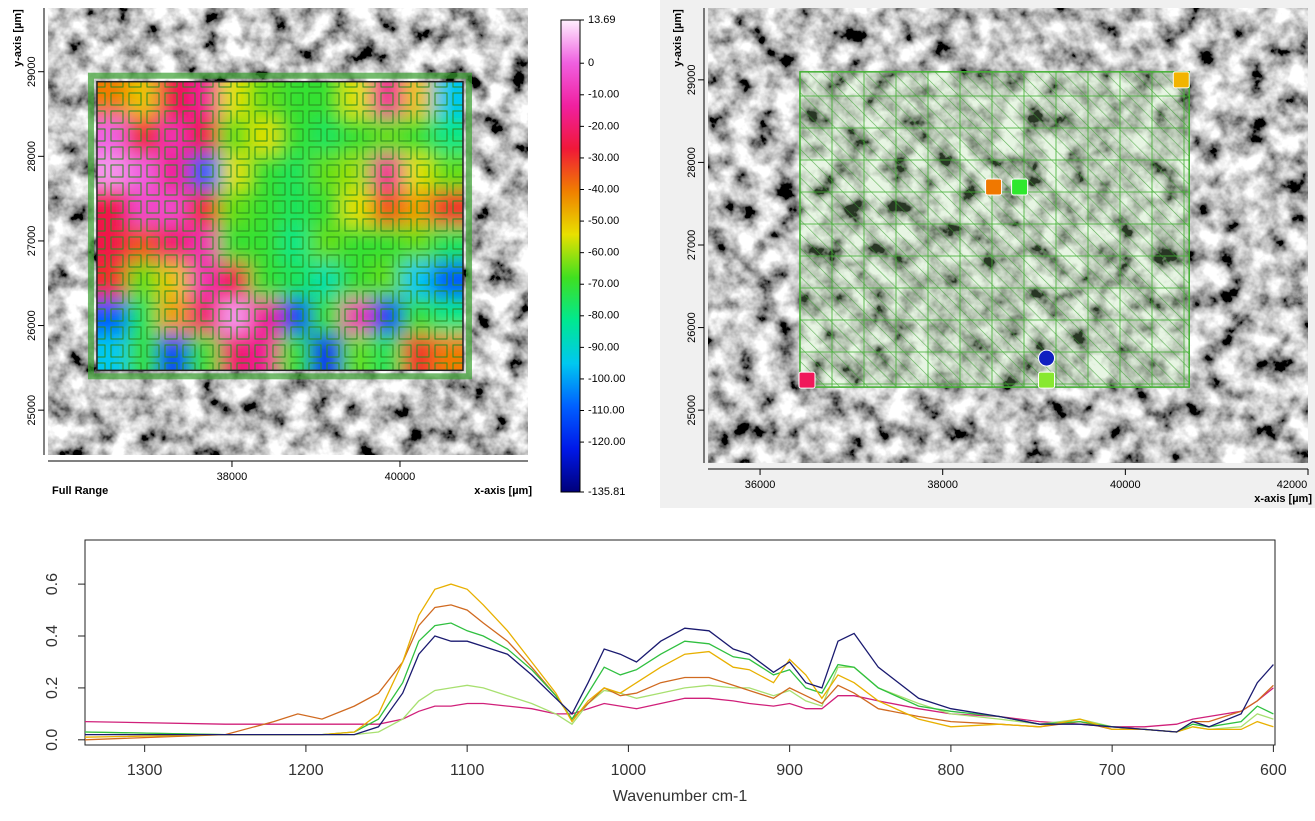  Describe the element at coordinates (603, 347) in the screenshot. I see `colorbar-tick-label: -90.00` at that location.